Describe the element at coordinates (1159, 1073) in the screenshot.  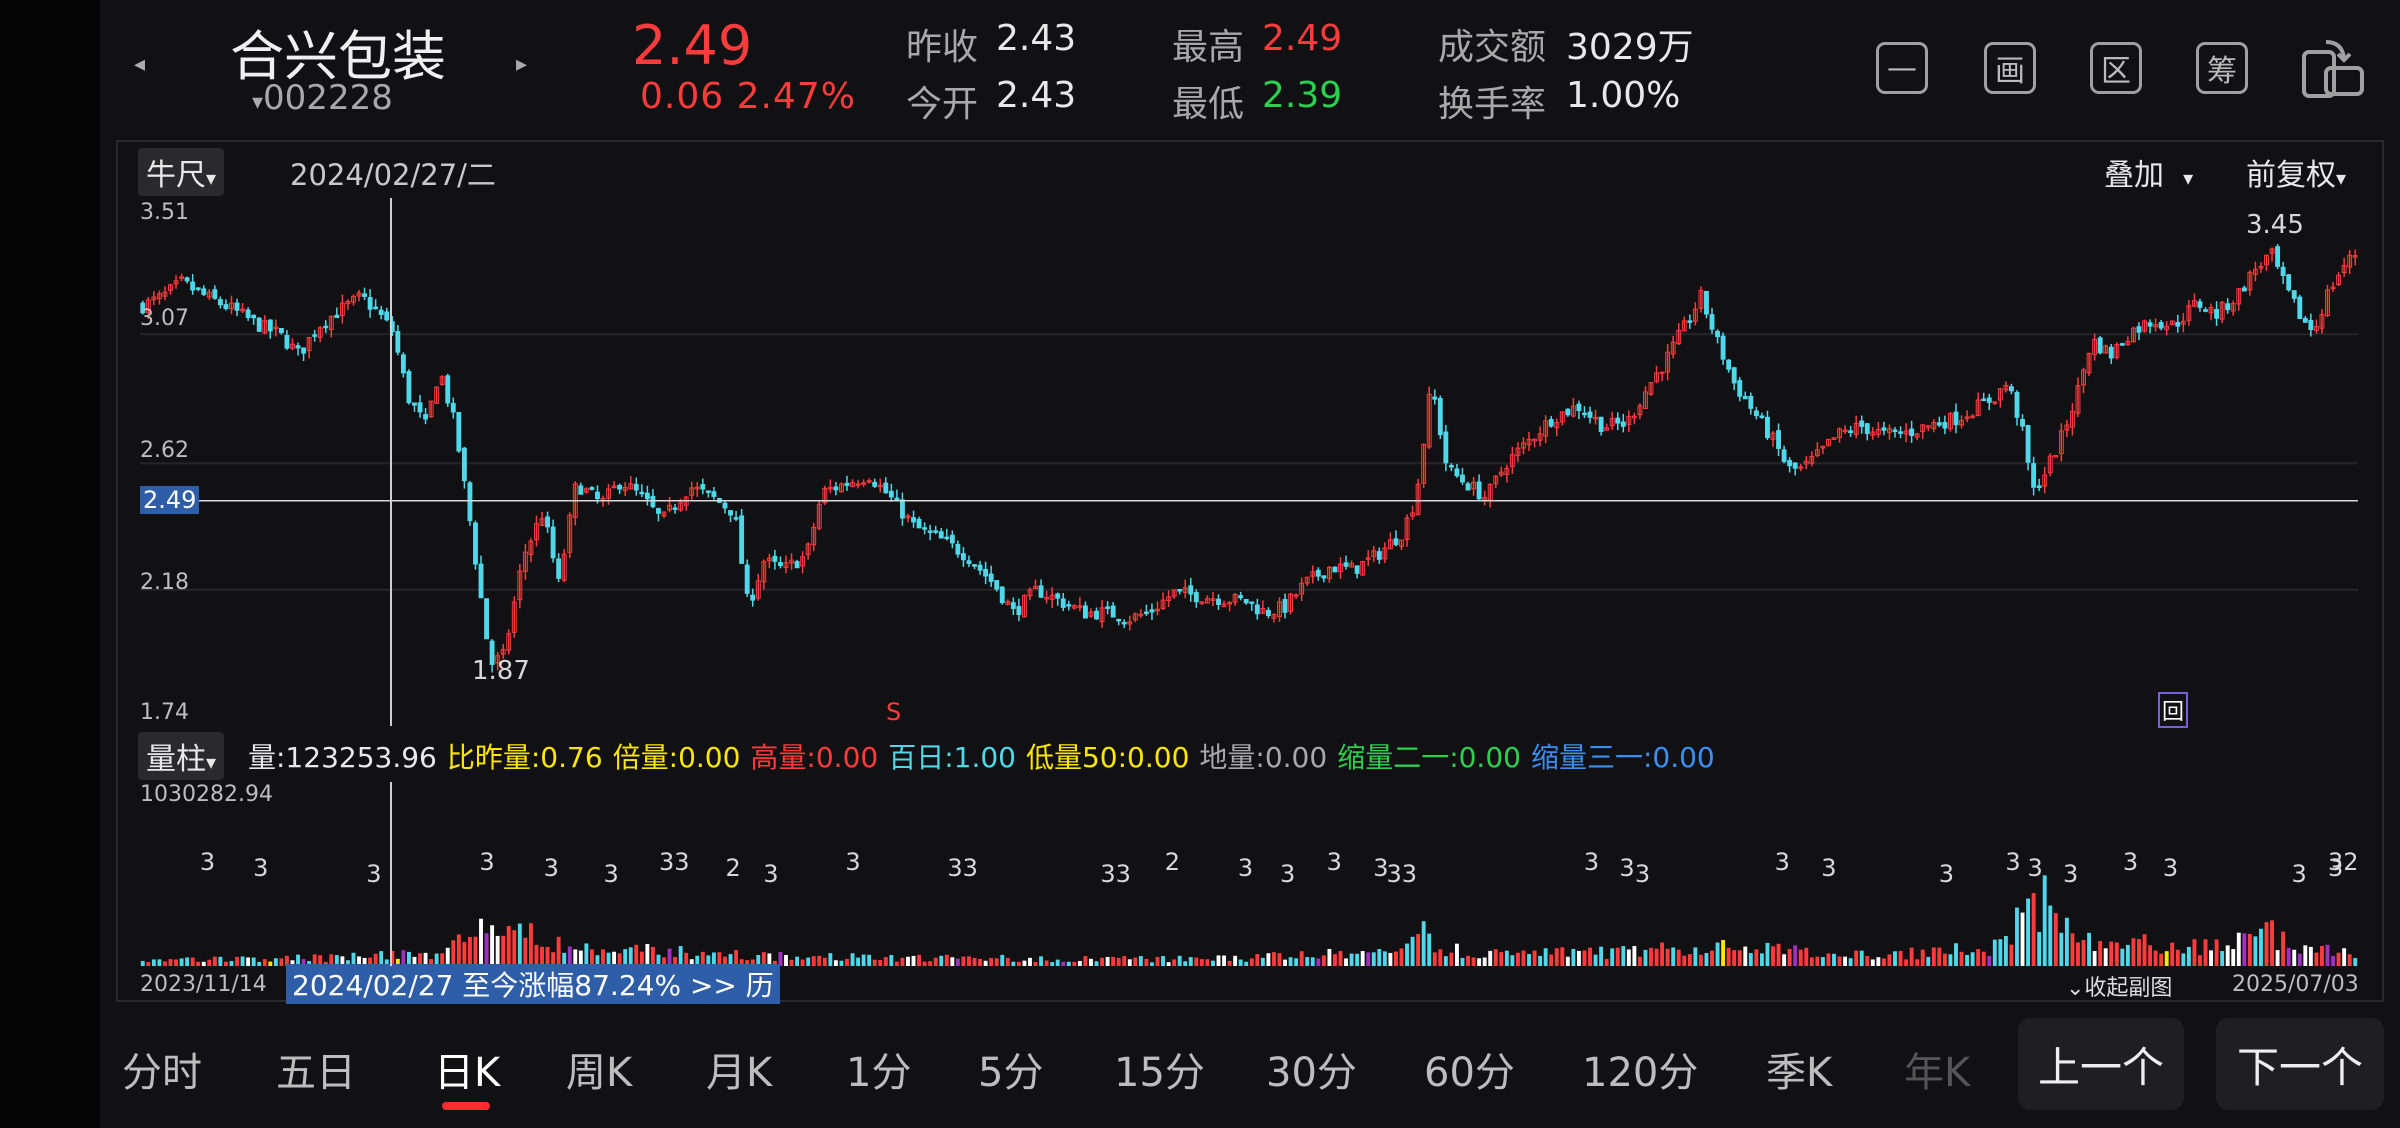
I see `period-tab: 15分` at that location.